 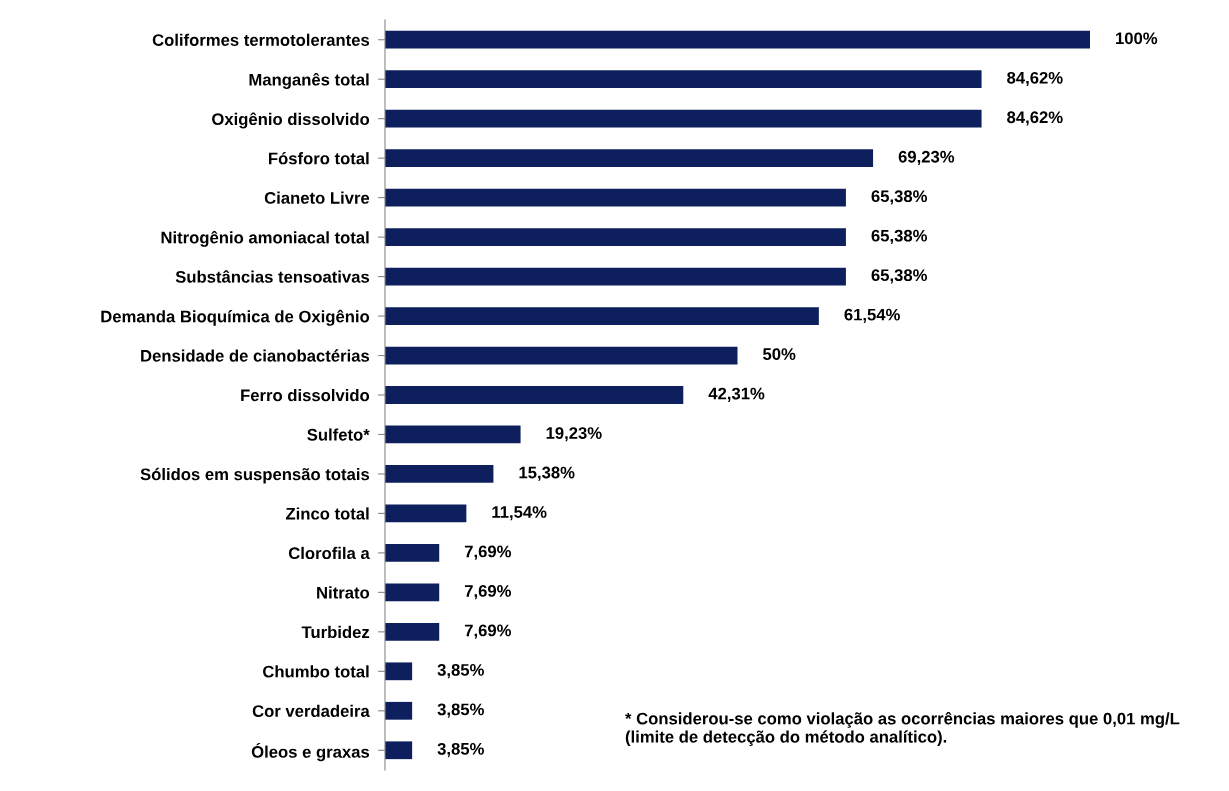 I want to click on y-tick-label: Turbidez, so click(x=335, y=632).